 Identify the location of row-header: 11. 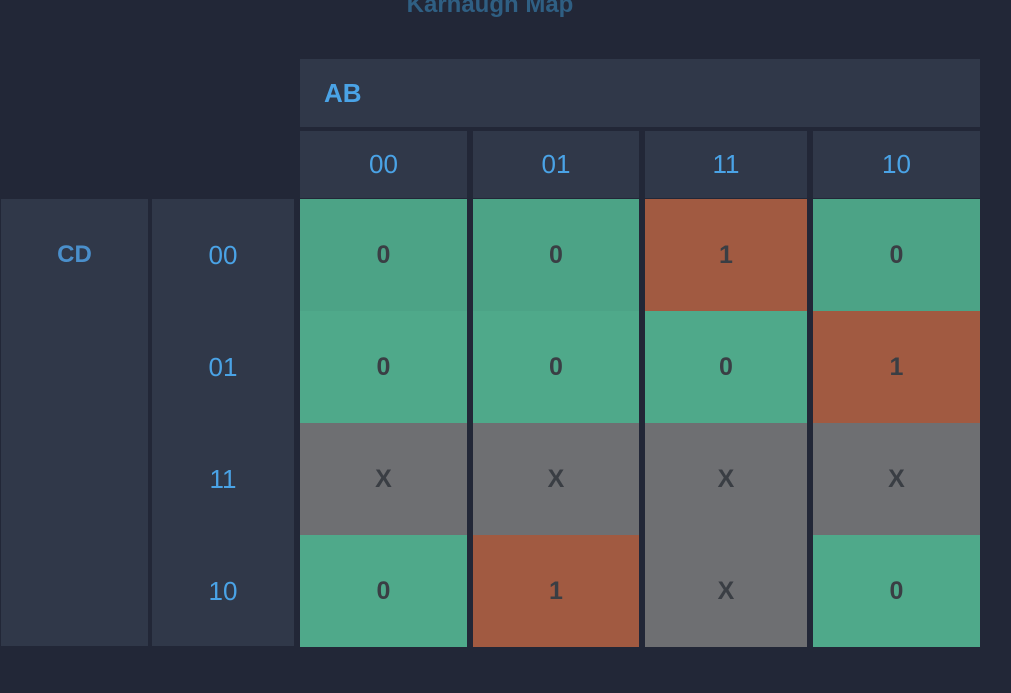
(223, 478).